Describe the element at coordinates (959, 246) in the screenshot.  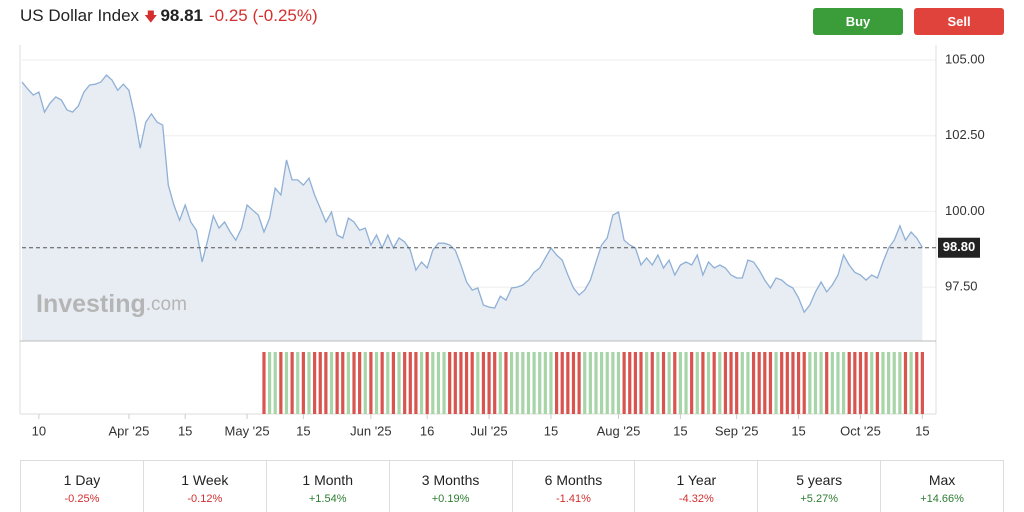
I see `last-price-label: 98.80` at that location.